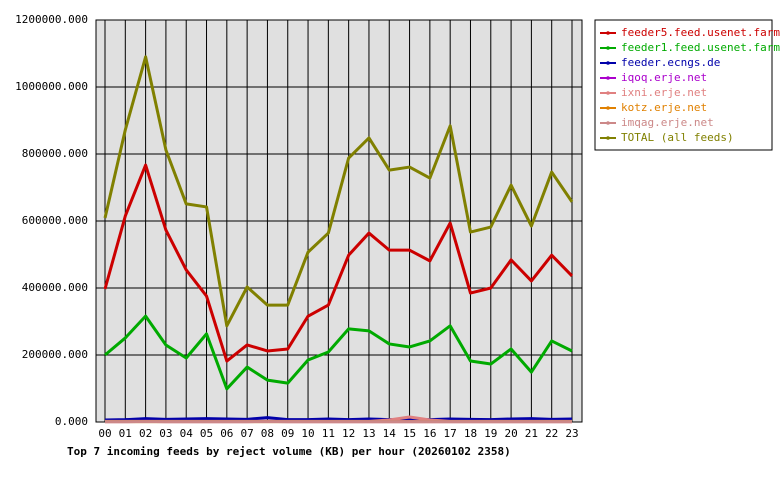 The height and width of the screenshot is (480, 780). What do you see at coordinates (683, 85) in the screenshot?
I see `legend` at bounding box center [683, 85].